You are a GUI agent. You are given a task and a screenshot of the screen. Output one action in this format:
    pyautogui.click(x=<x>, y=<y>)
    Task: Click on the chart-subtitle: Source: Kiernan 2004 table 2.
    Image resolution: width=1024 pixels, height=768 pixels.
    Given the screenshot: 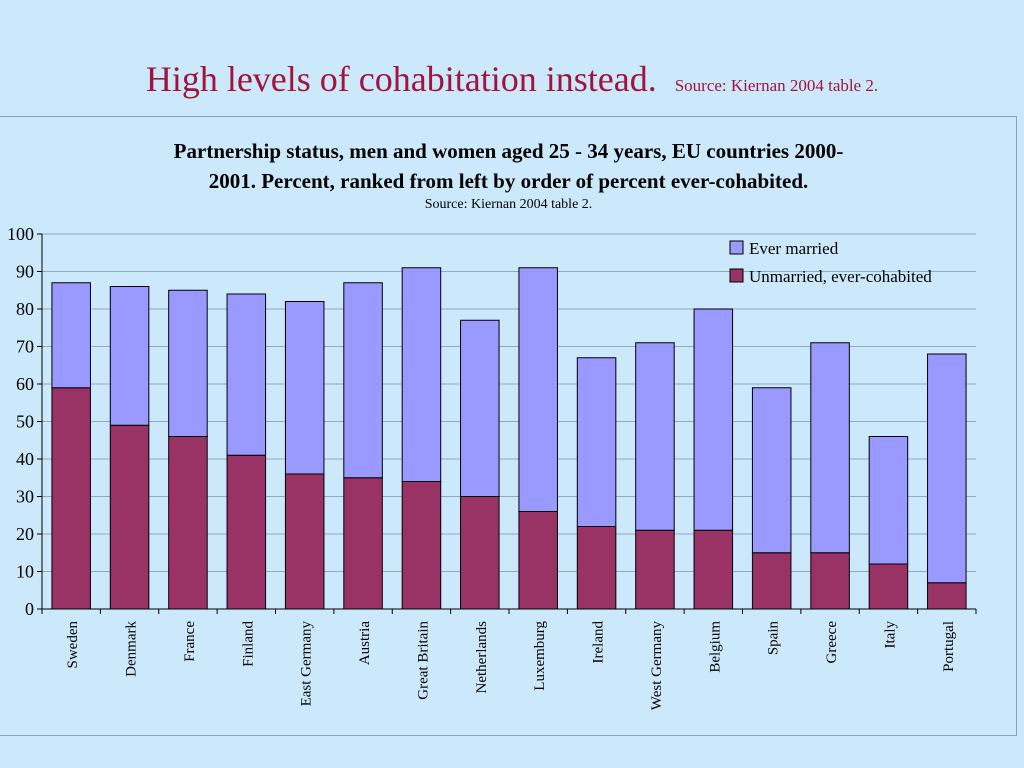 What is the action you would take?
    pyautogui.click(x=508, y=204)
    